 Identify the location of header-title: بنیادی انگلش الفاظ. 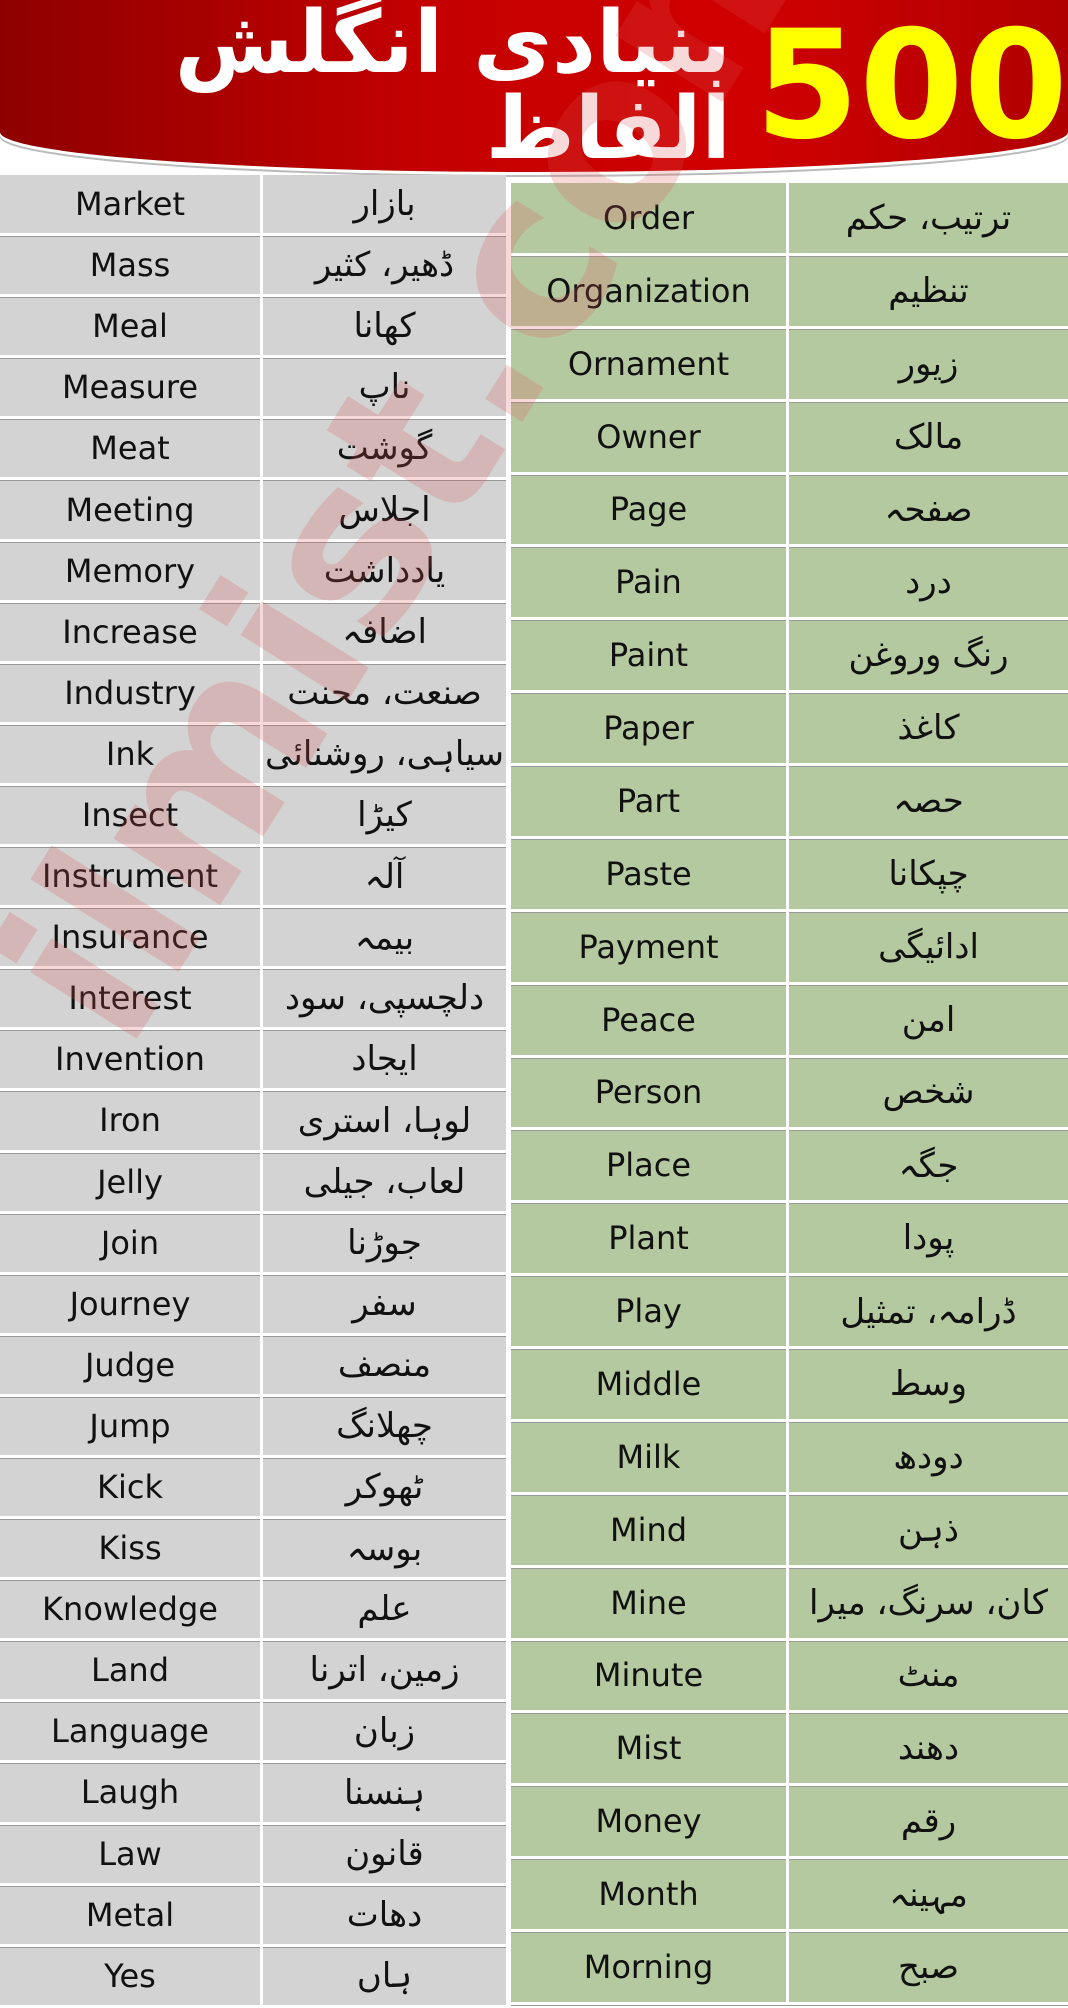
(452, 89).